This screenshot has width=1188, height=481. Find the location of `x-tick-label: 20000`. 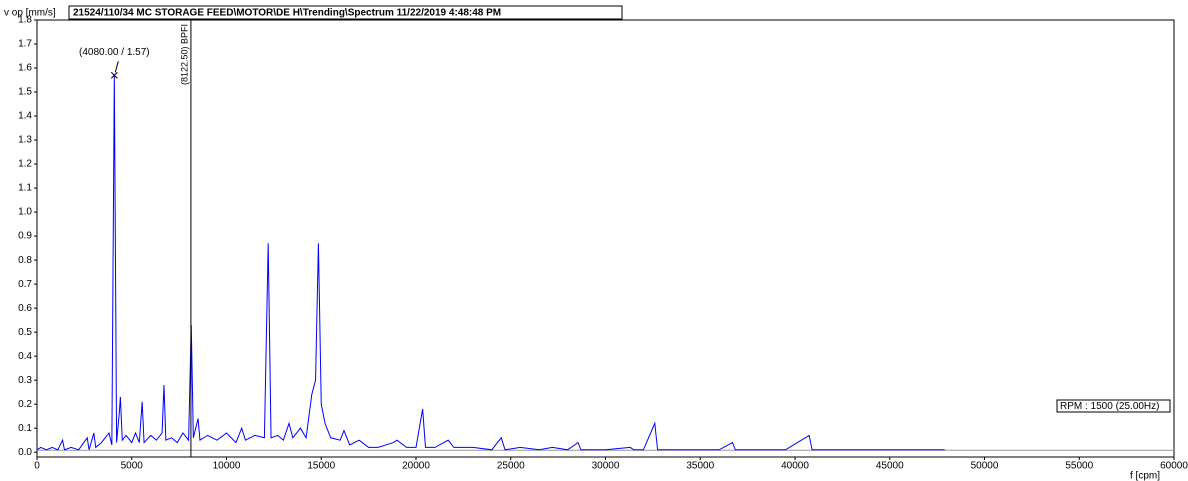

x-tick-label: 20000 is located at coordinates (416, 466).